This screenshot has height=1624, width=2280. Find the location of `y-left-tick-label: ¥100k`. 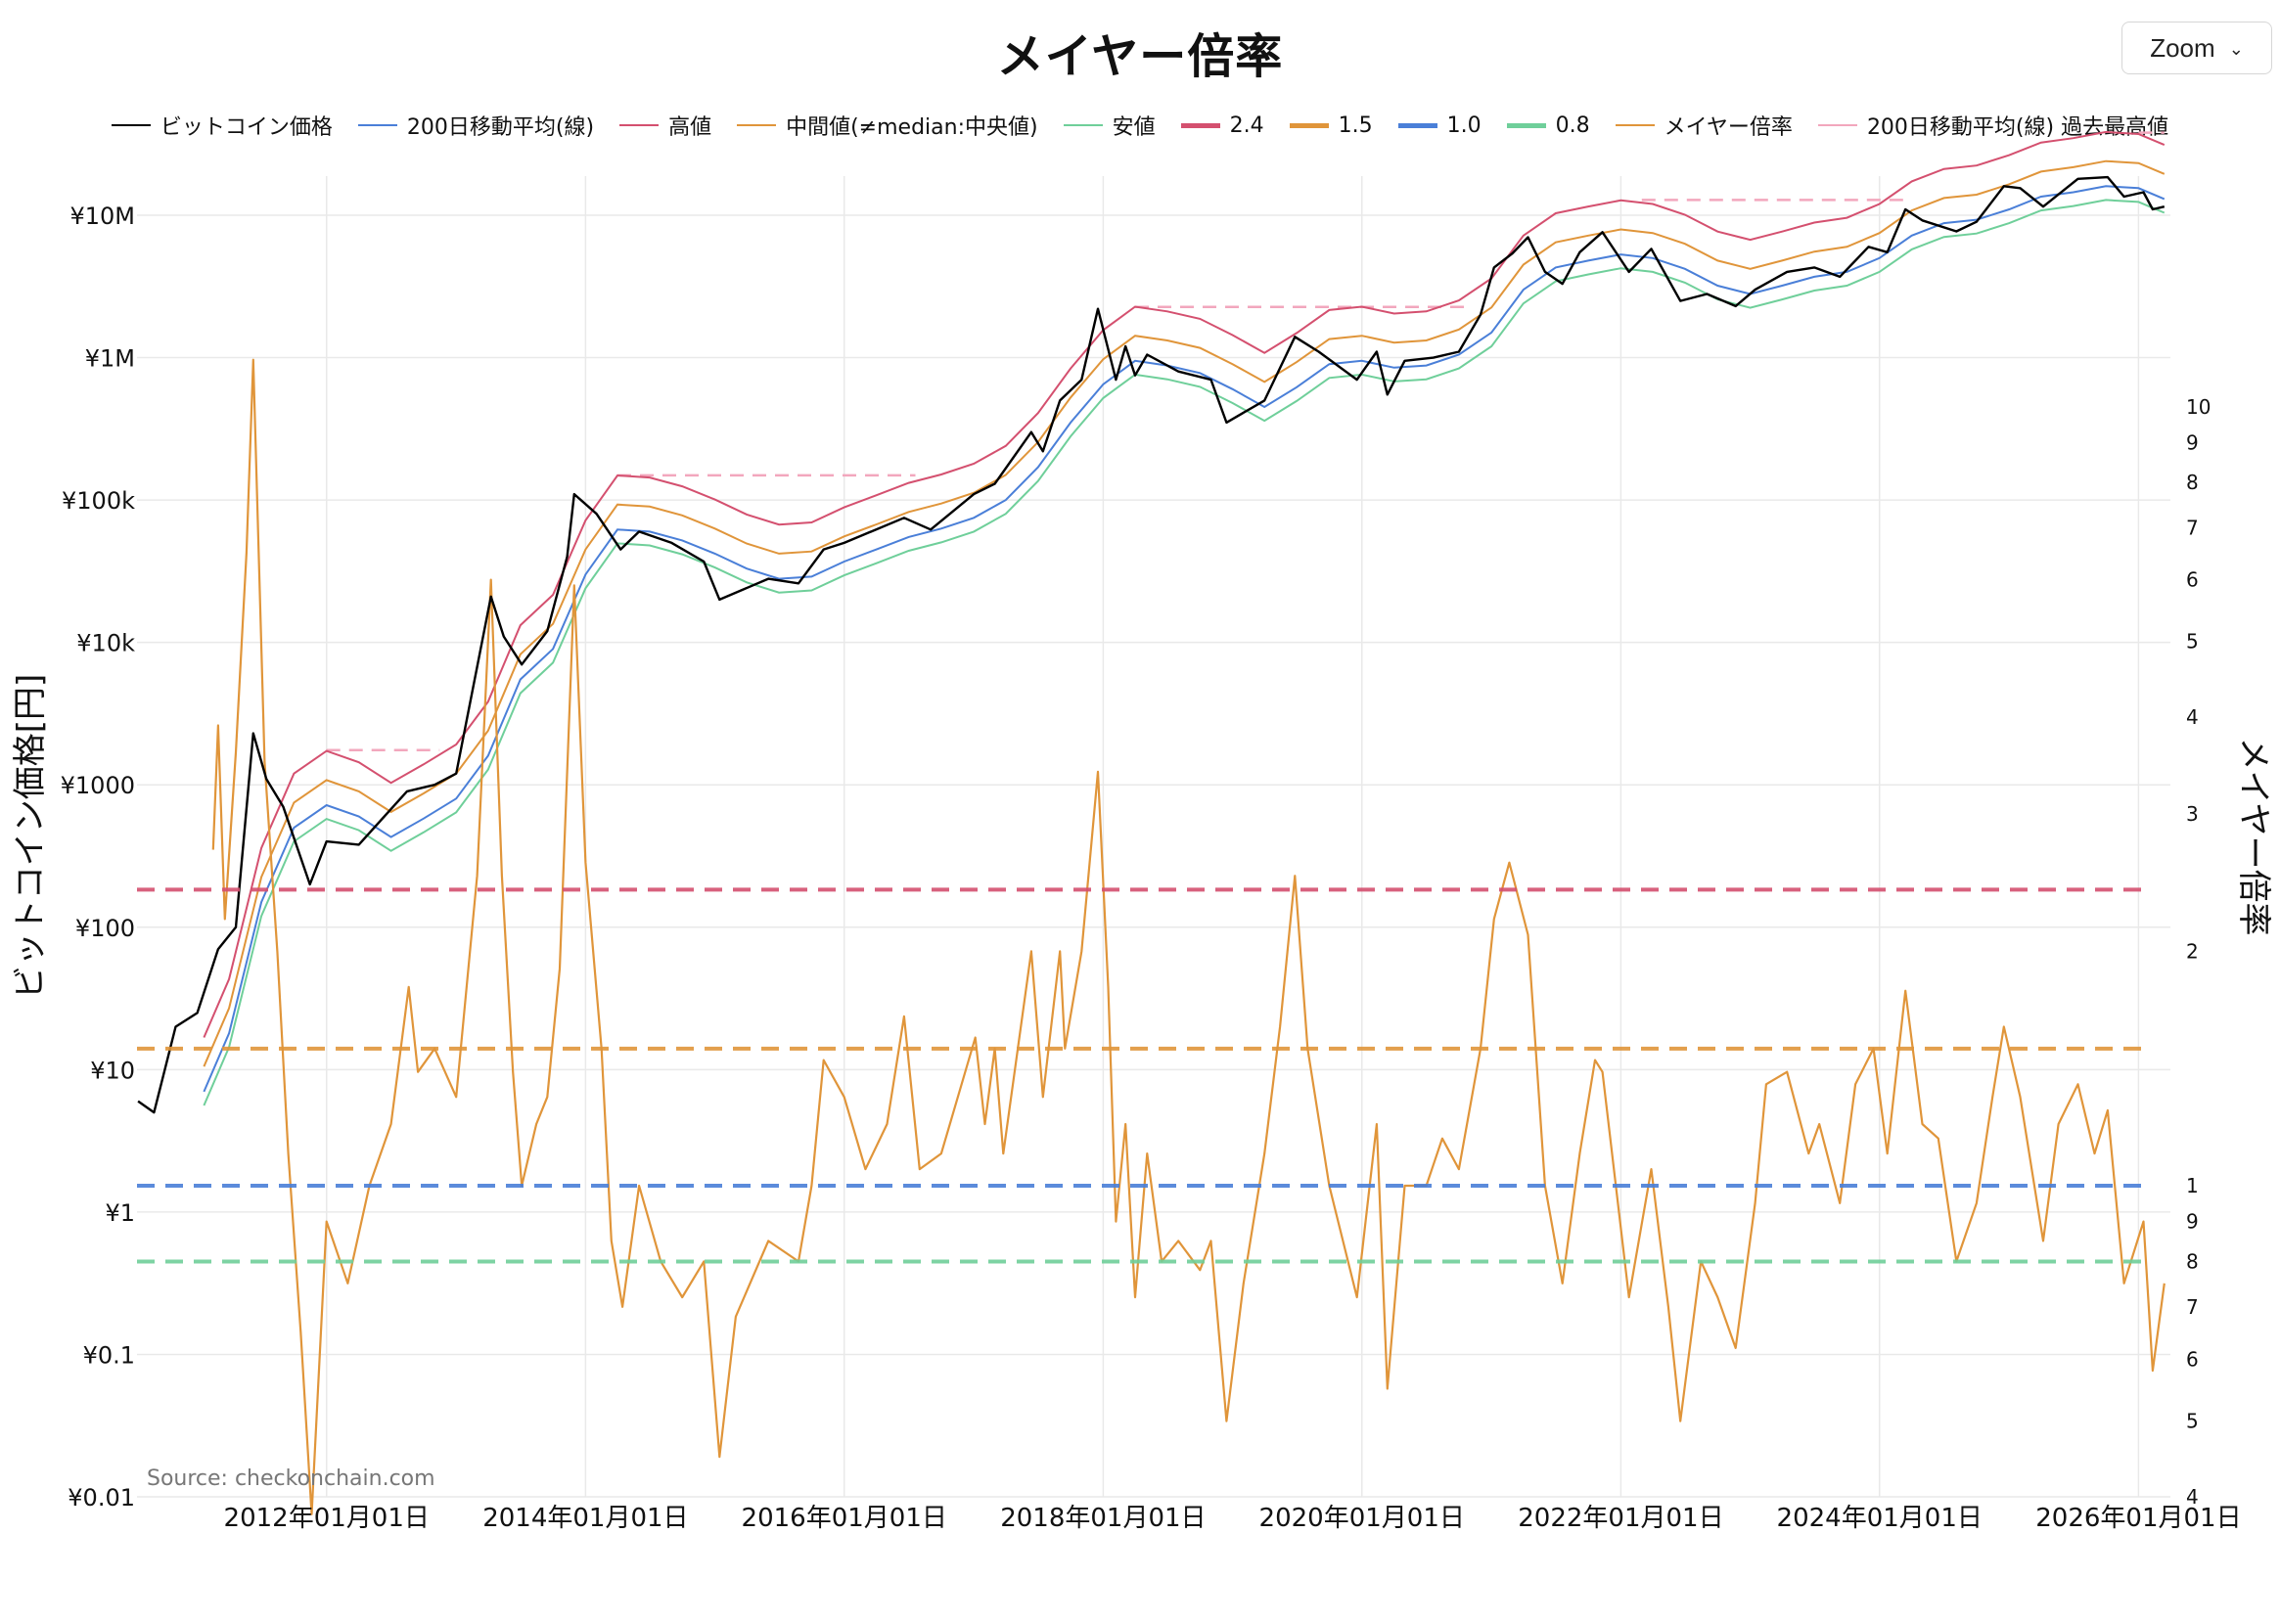

y-left-tick-label: ¥100k is located at coordinates (98, 501).